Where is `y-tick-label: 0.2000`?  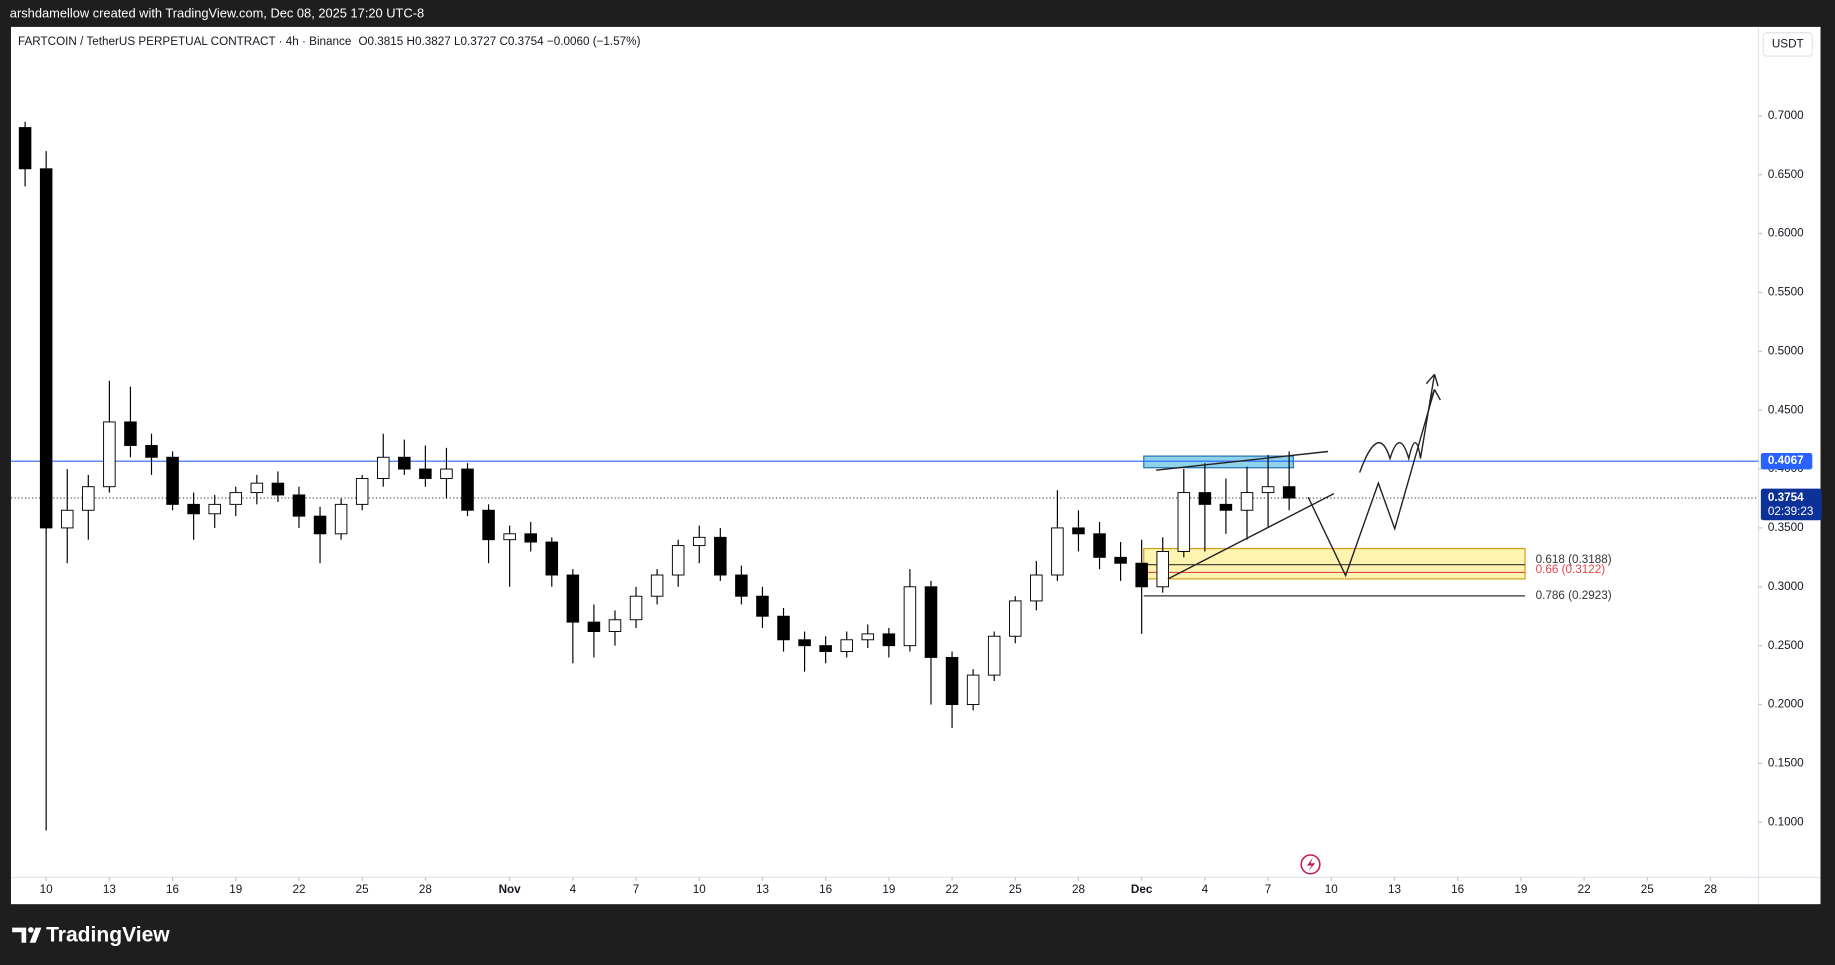
y-tick-label: 0.2000 is located at coordinates (1786, 704).